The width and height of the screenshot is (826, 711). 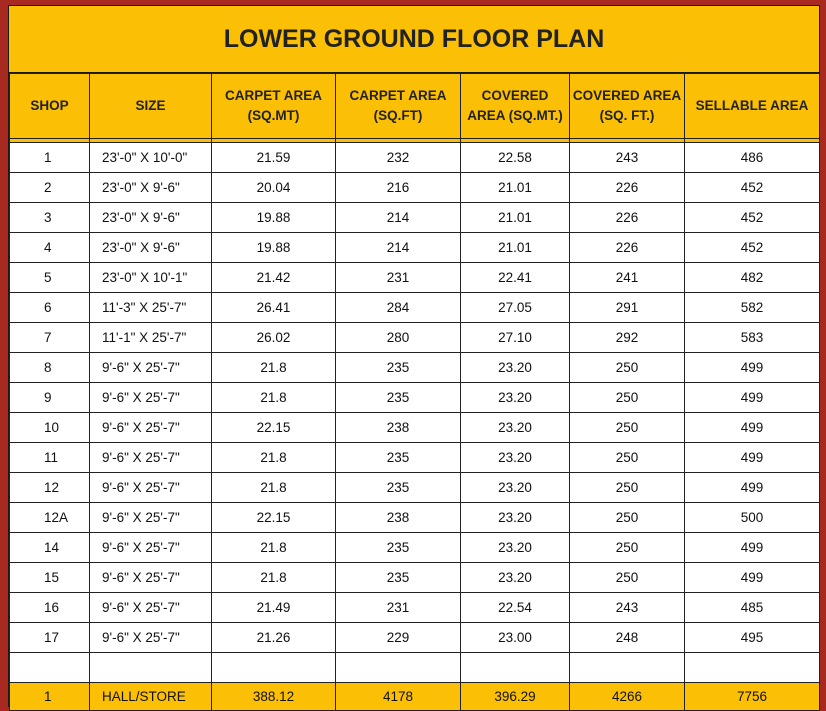 I want to click on cell-carpet-sqft: 284, so click(x=398, y=307).